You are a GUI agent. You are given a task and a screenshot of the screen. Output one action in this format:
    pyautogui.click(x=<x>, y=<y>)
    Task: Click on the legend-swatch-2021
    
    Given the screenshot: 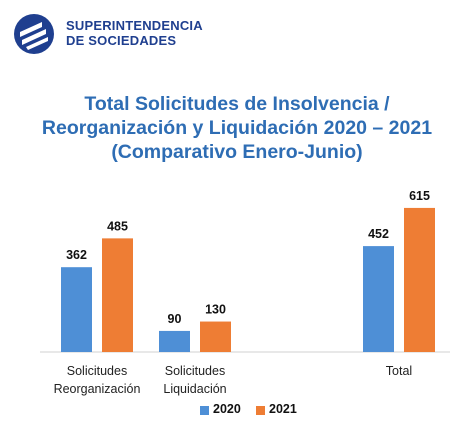 What is the action you would take?
    pyautogui.click(x=260, y=410)
    